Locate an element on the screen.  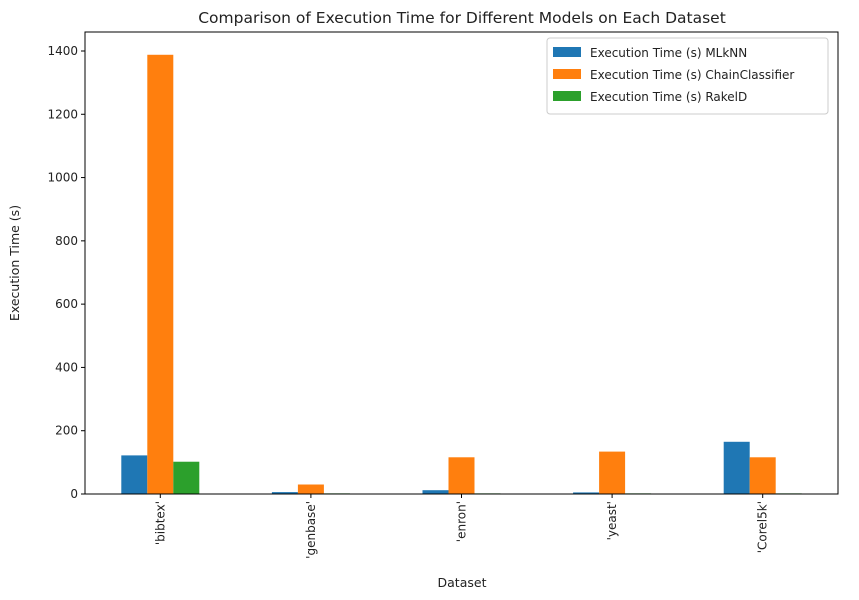
legend-label: Execution Time (s) ChainClassifier is located at coordinates (692, 75).